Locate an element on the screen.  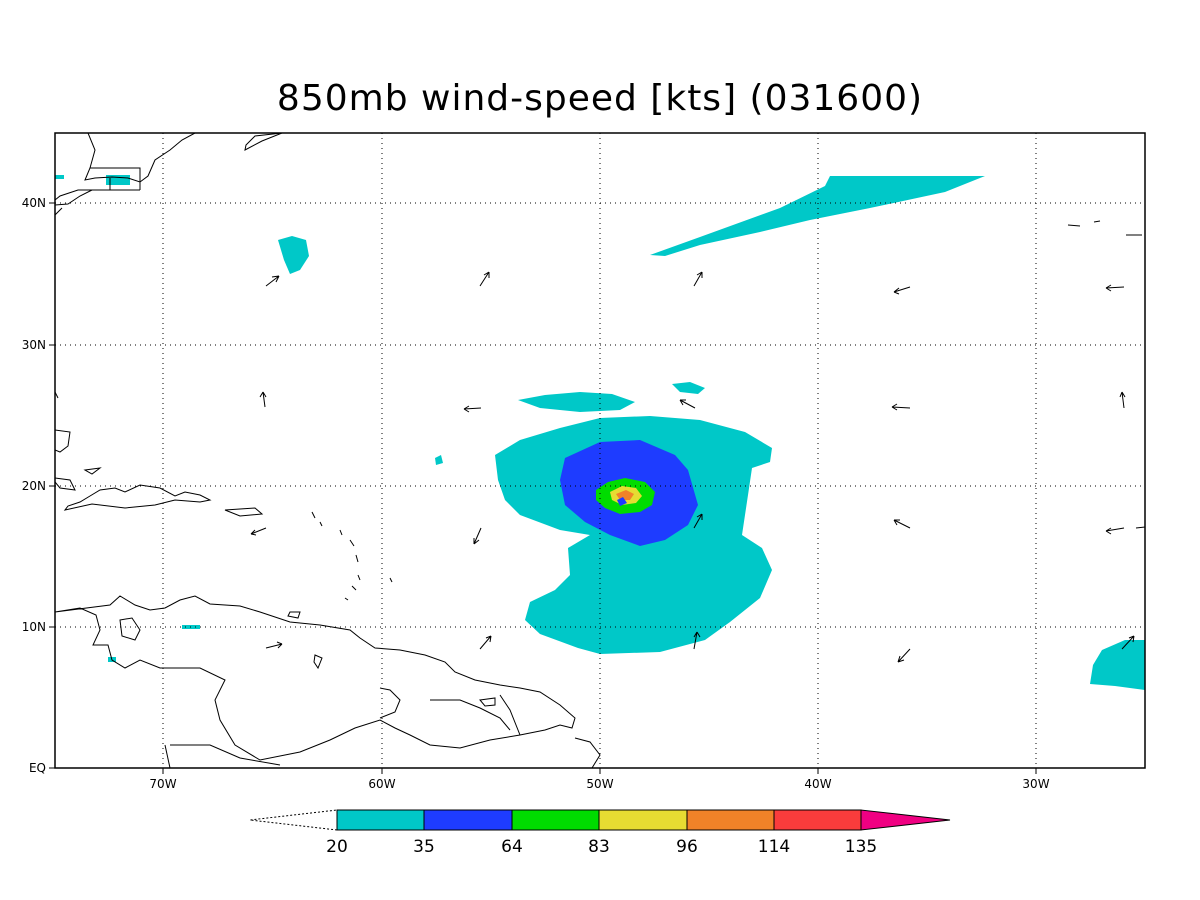
longitude-labels: 70W 60W 50W 40W 30W is located at coordinates (599, 784).